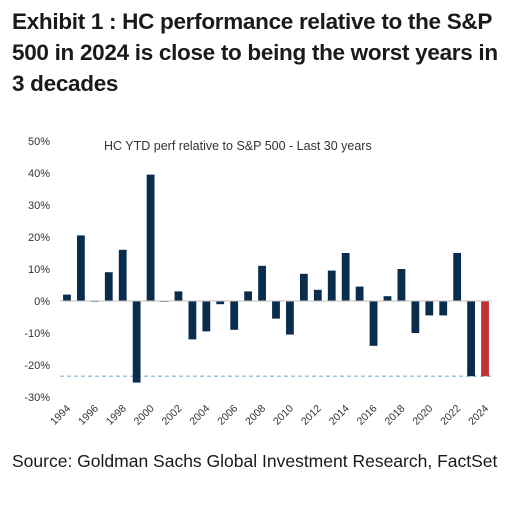  Describe the element at coordinates (227, 415) in the screenshot. I see `x-tick-label: 2006` at that location.